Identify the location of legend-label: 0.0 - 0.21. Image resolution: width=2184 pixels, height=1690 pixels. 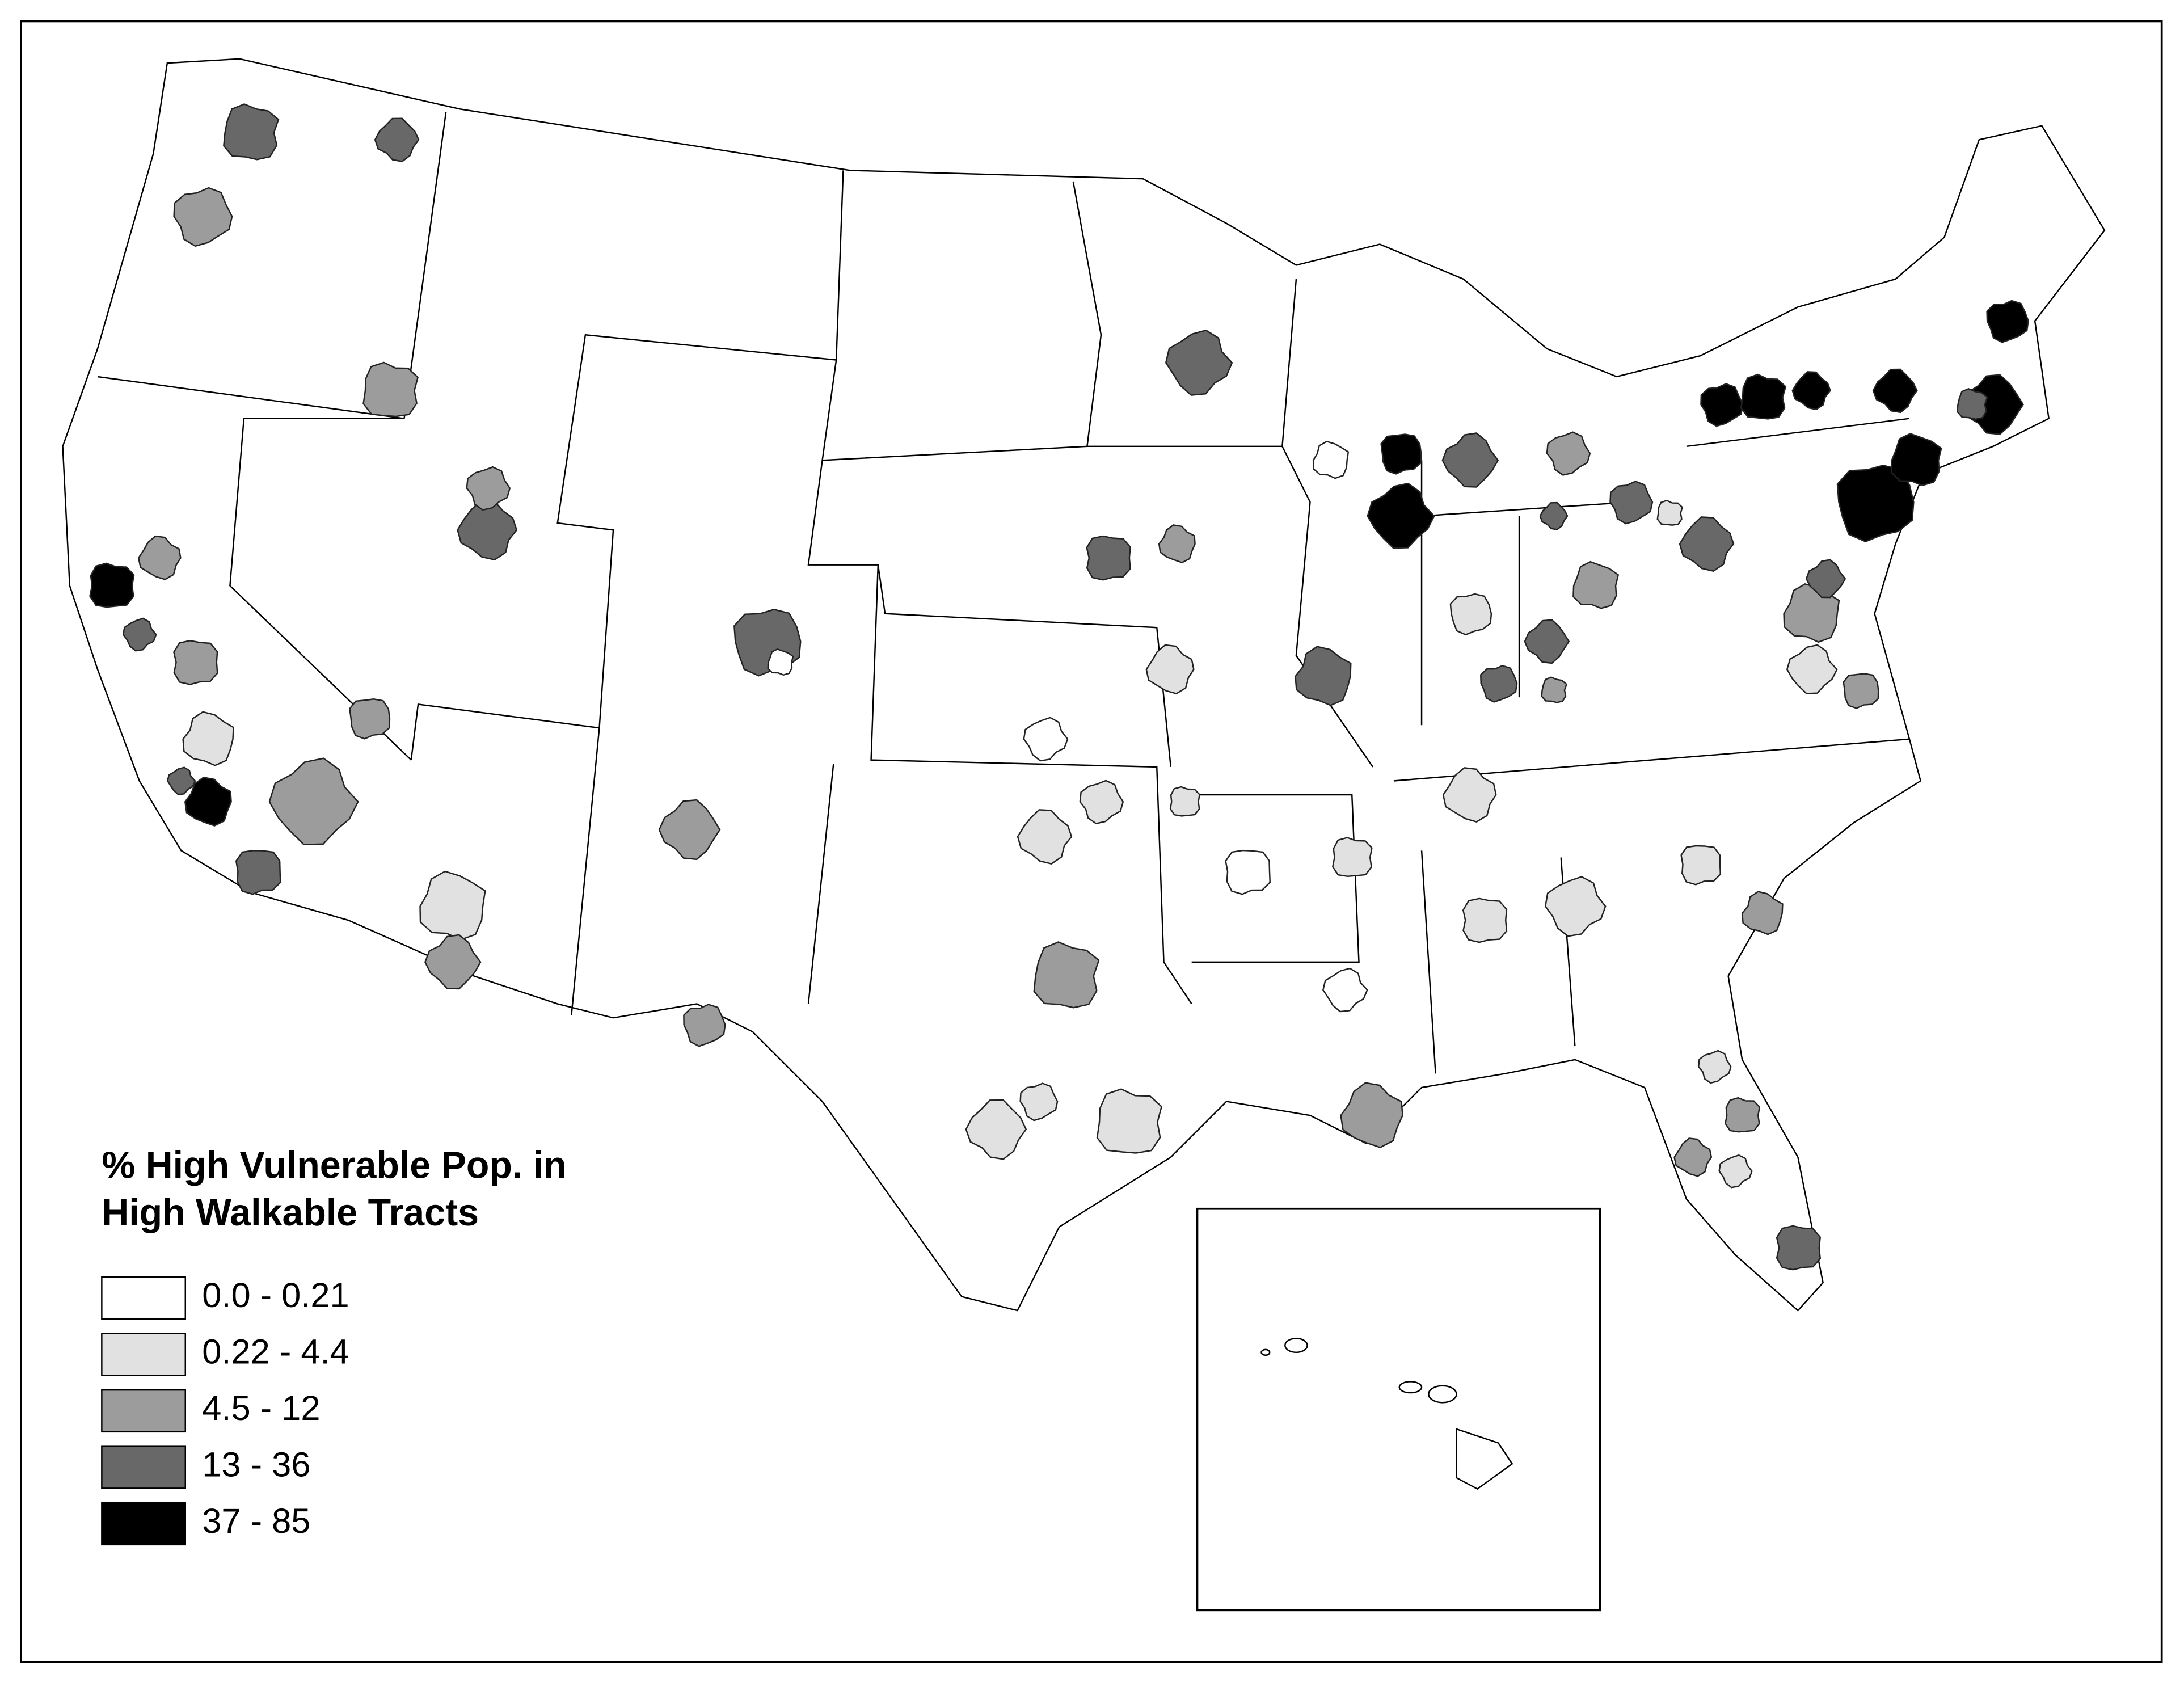
(275, 1295).